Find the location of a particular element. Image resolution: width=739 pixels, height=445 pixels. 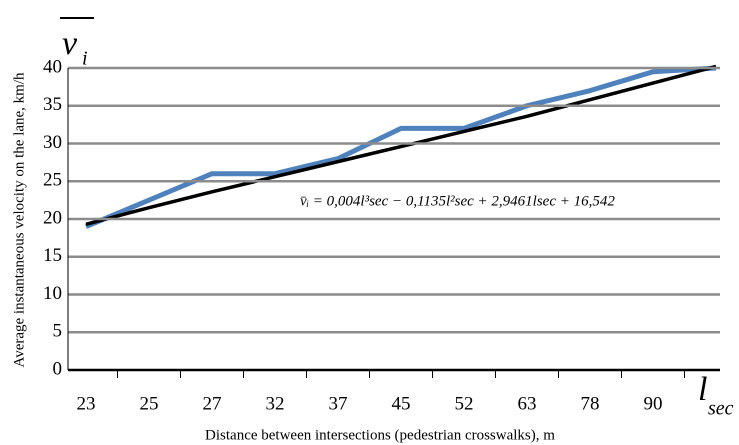

x-tick-label: 25 is located at coordinates (149, 403).